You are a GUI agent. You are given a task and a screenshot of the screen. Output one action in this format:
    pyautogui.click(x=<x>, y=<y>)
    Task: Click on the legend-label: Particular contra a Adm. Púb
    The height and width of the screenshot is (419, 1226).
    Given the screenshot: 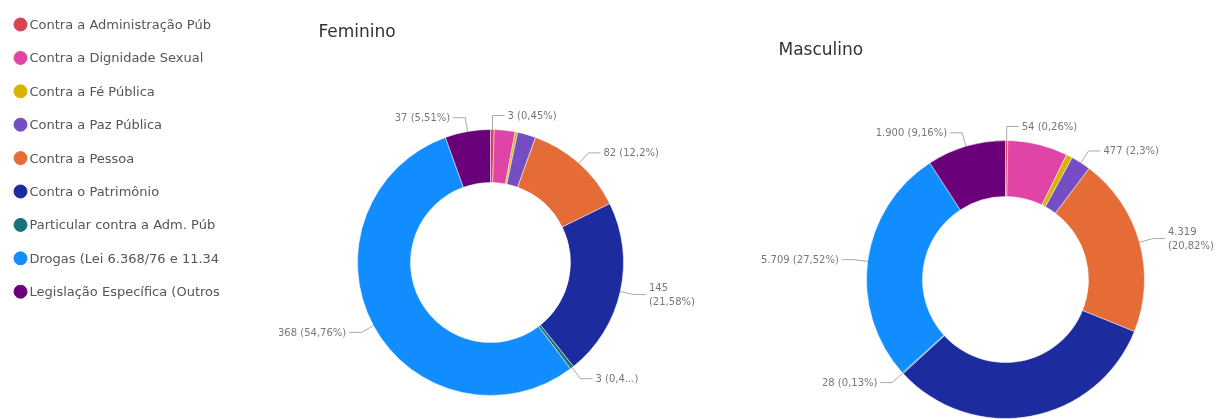 What is the action you would take?
    pyautogui.click(x=122, y=225)
    